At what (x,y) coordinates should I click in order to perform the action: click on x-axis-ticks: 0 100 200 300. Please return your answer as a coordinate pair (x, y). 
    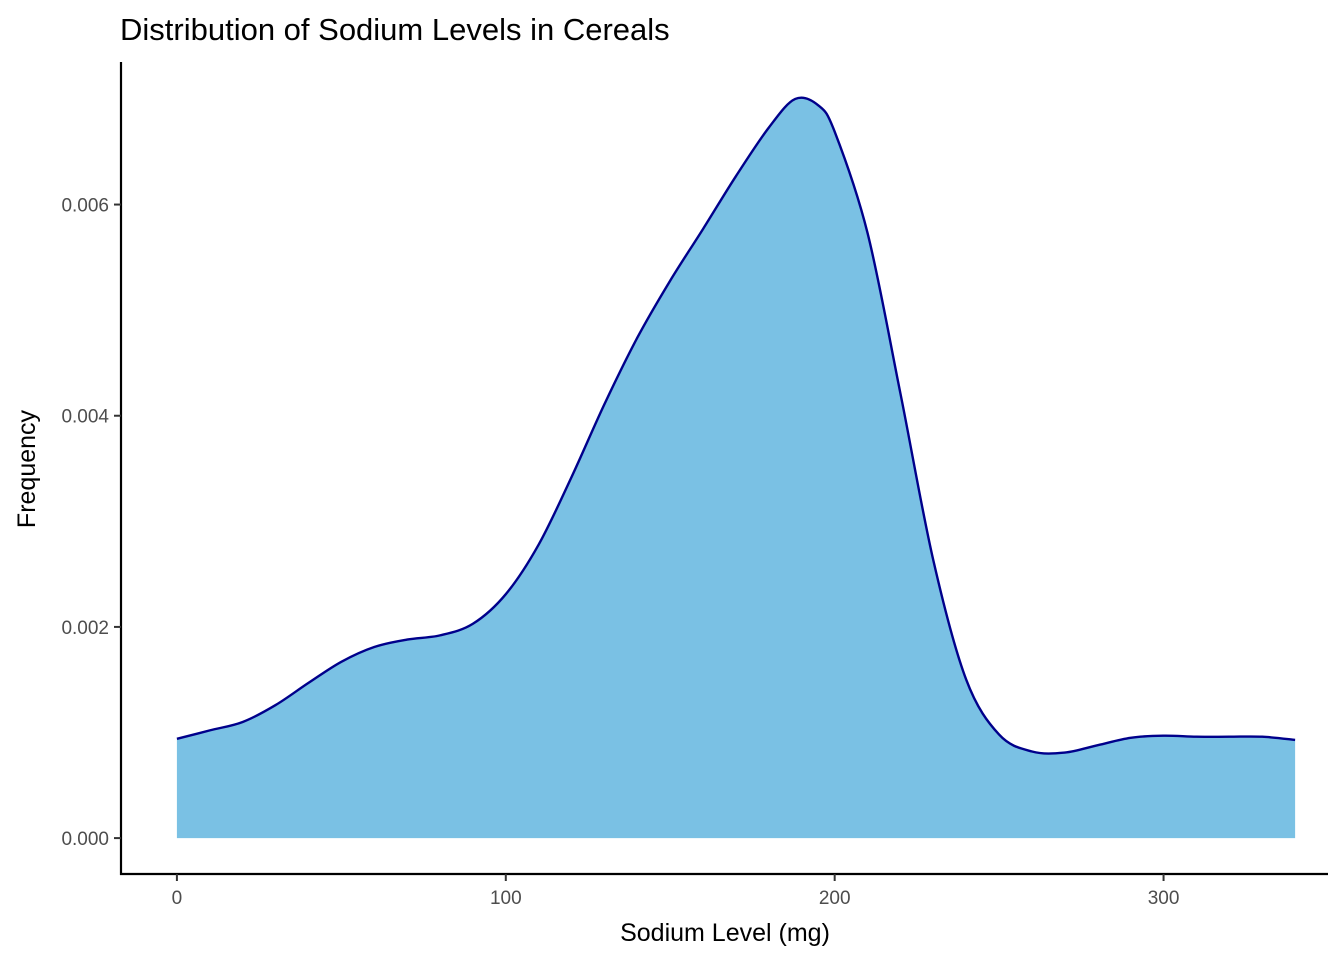
    Looking at the image, I should click on (676, 891).